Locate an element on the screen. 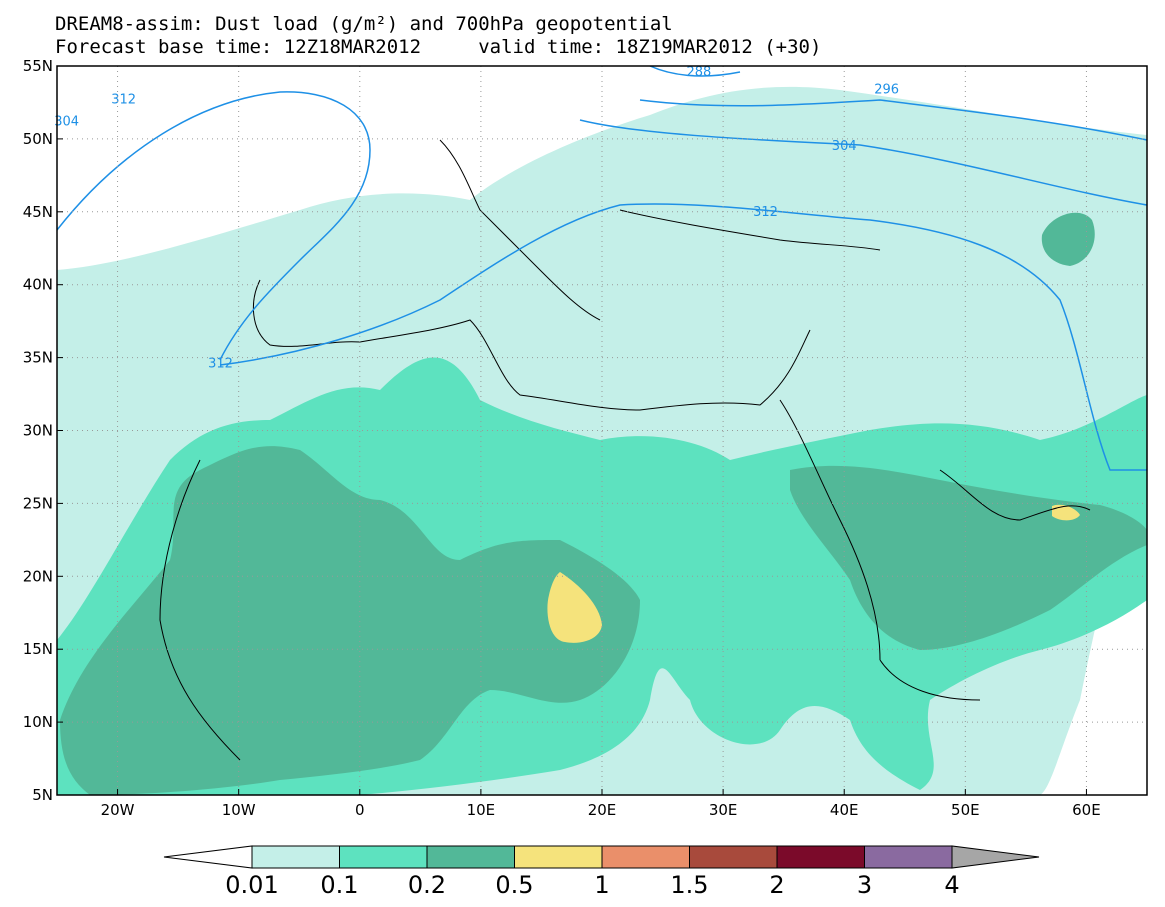 The width and height of the screenshot is (1165, 907). lat-tick-label: 45N is located at coordinates (38, 212).